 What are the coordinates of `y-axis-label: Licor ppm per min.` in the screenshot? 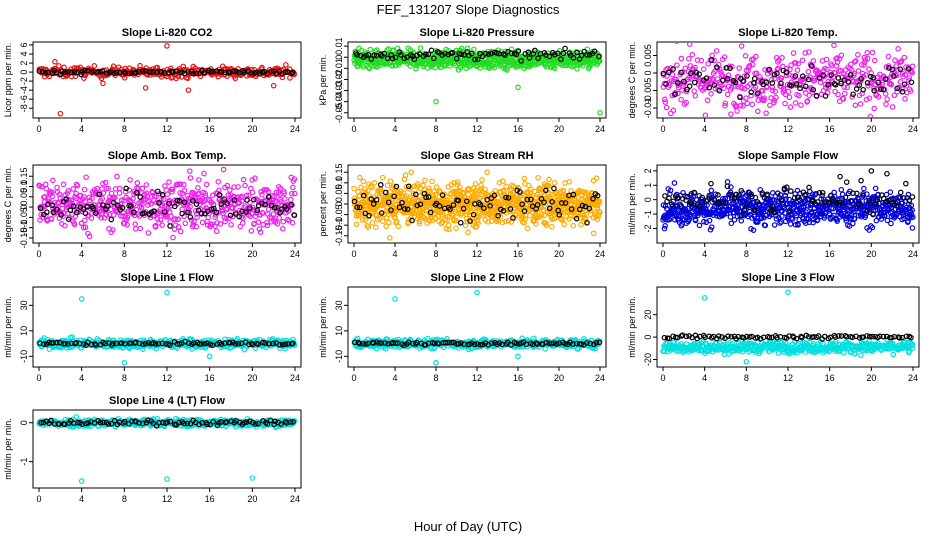 It's located at (8, 80).